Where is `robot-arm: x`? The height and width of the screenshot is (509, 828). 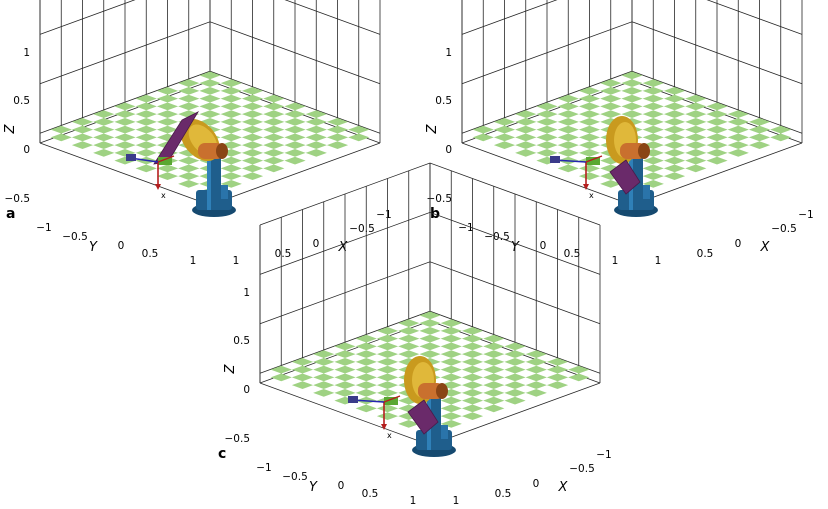 robot-arm: x is located at coordinates (604, 166).